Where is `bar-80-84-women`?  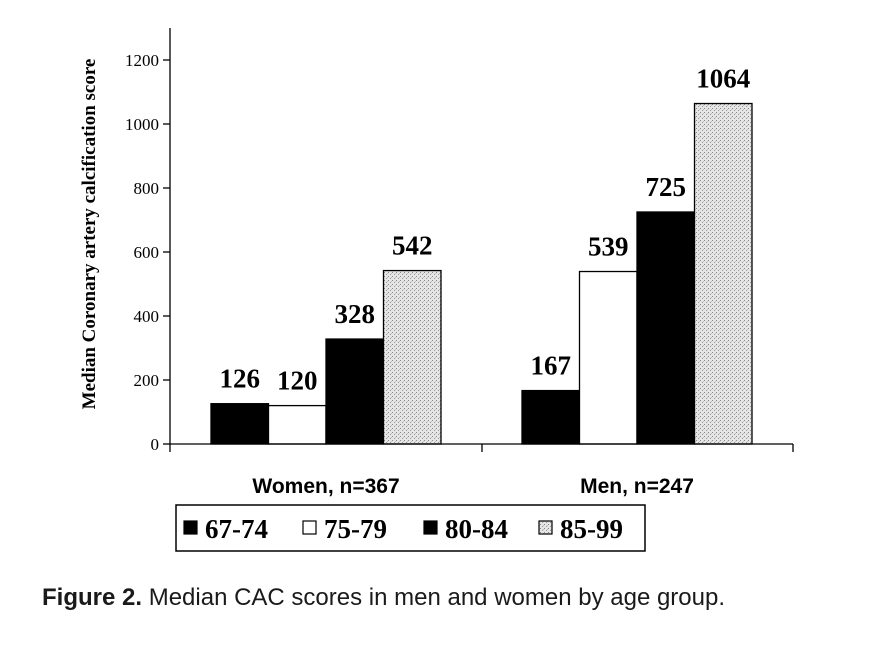
bar-80-84-women is located at coordinates (355, 391).